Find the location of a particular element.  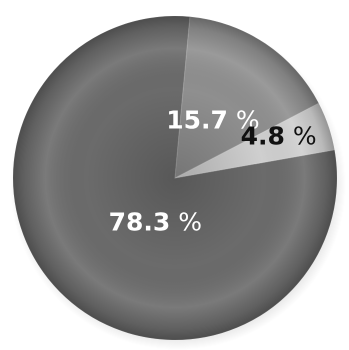

pie-label-unit-2: % is located at coordinates (301, 135).